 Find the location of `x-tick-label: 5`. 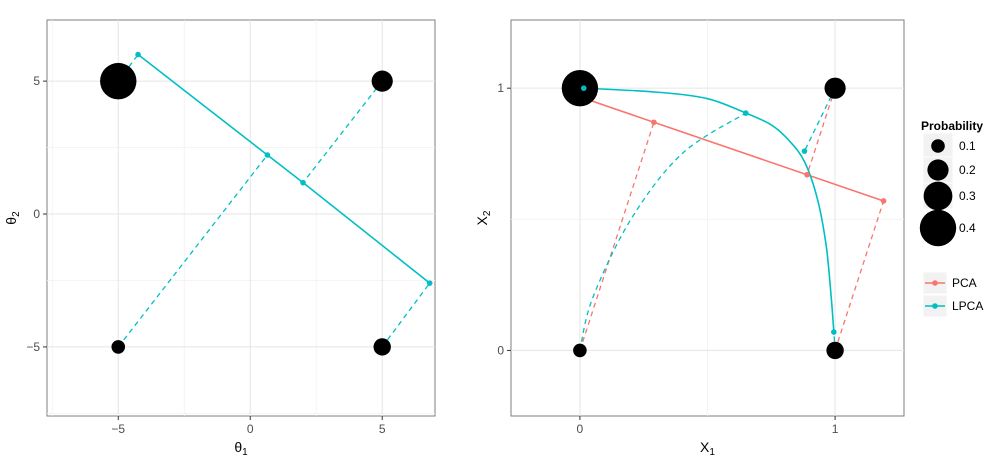

x-tick-label: 5 is located at coordinates (382, 429).